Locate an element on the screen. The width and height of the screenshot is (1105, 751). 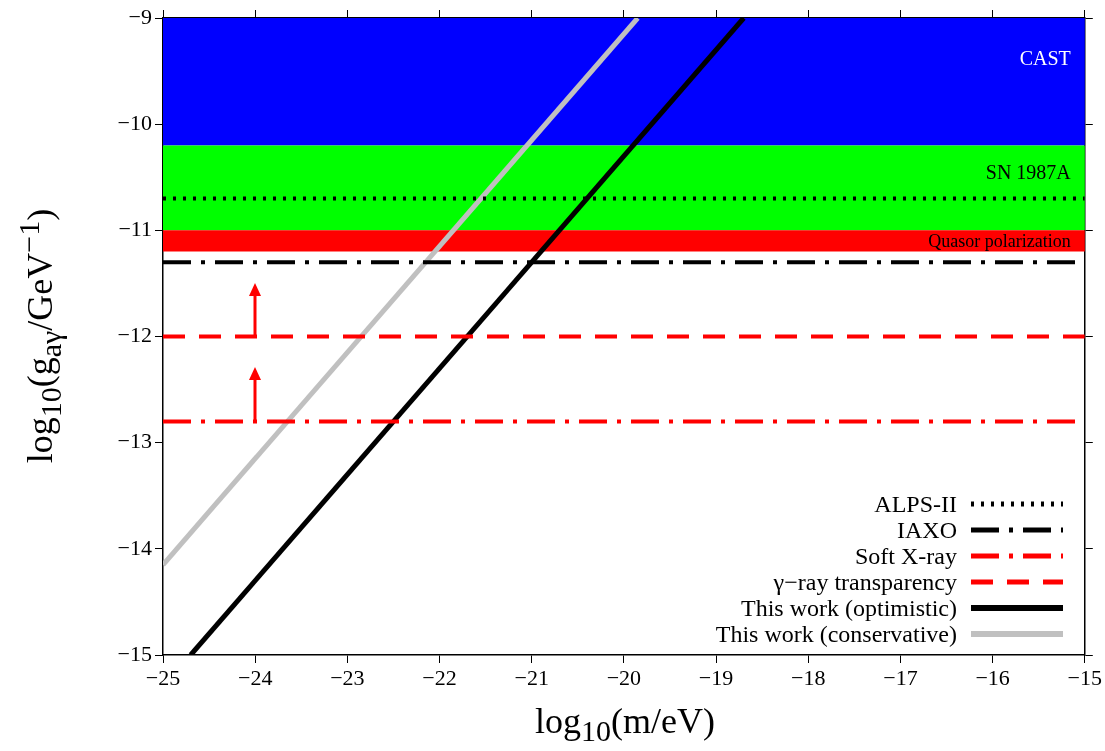
band-label: CAST is located at coordinates (1045, 58).